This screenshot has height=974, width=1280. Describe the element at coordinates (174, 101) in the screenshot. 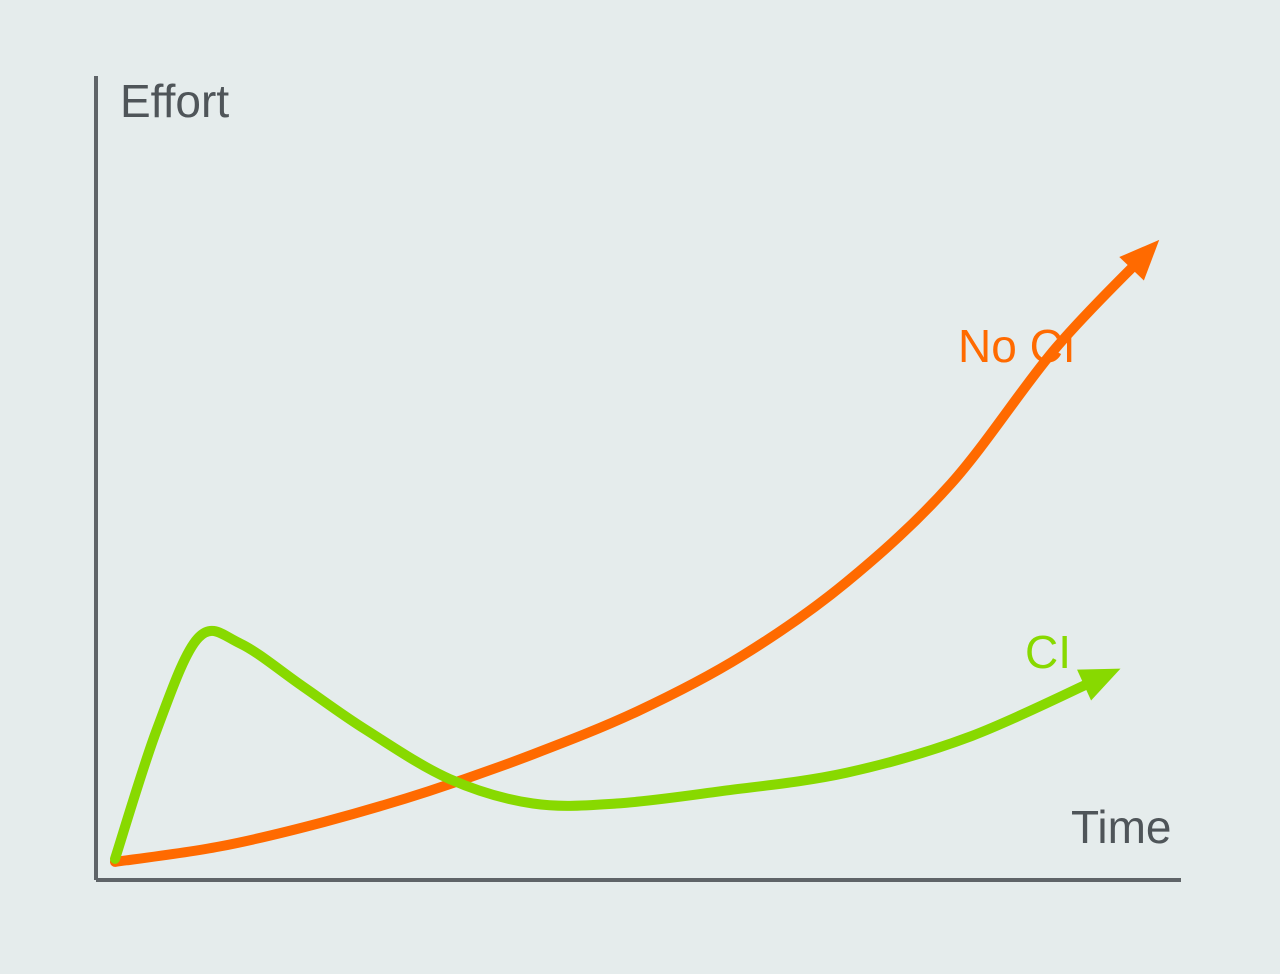

I see `y-axis-label: Effort` at that location.